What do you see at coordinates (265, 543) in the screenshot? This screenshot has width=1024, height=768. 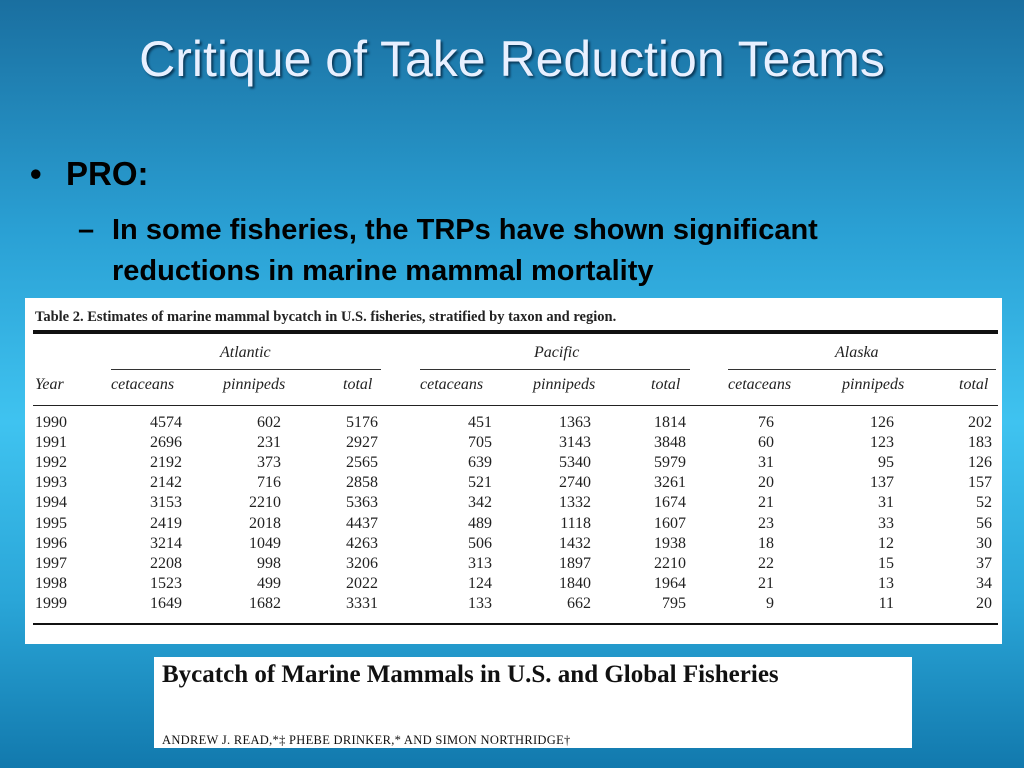 I see `cell-atl-pinnipeds: 1049` at bounding box center [265, 543].